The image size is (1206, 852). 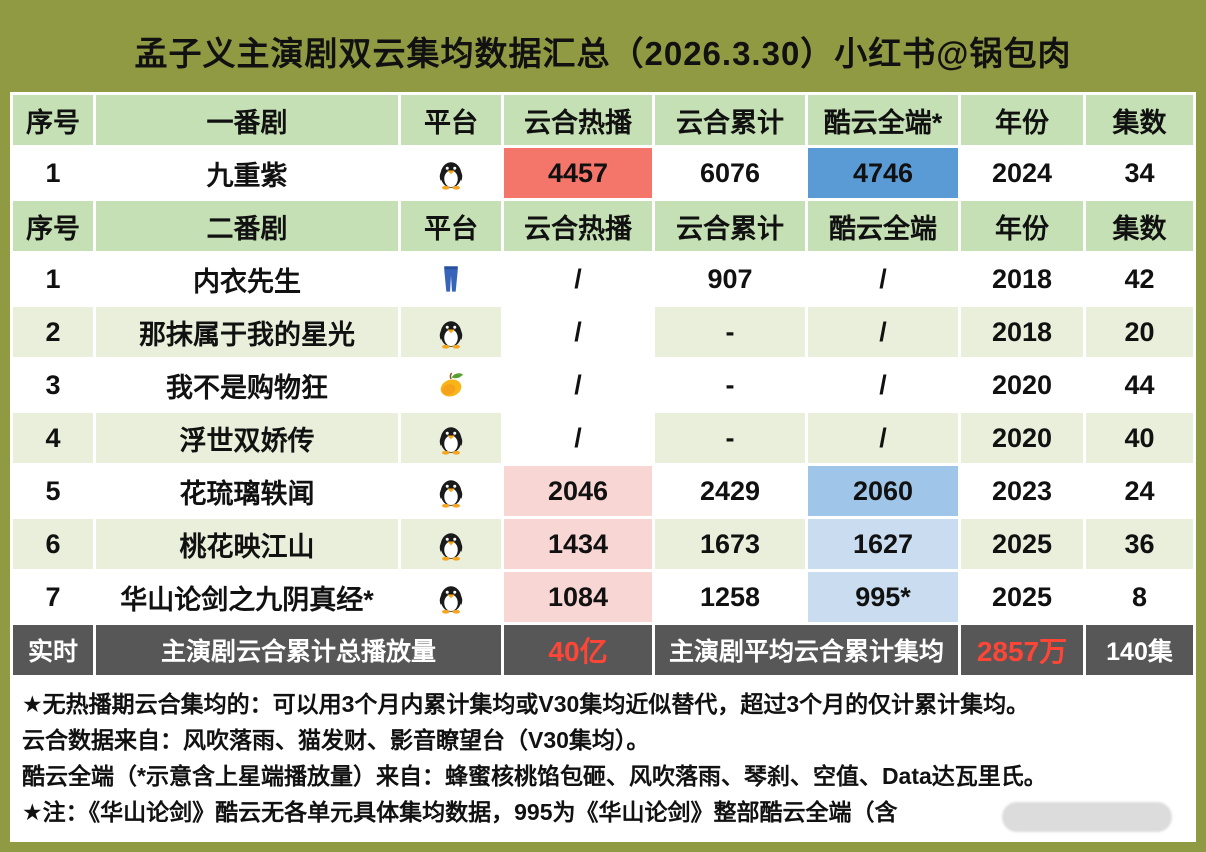 What do you see at coordinates (883, 226) in the screenshot?
I see `table2-header-cell: 酷云全端` at bounding box center [883, 226].